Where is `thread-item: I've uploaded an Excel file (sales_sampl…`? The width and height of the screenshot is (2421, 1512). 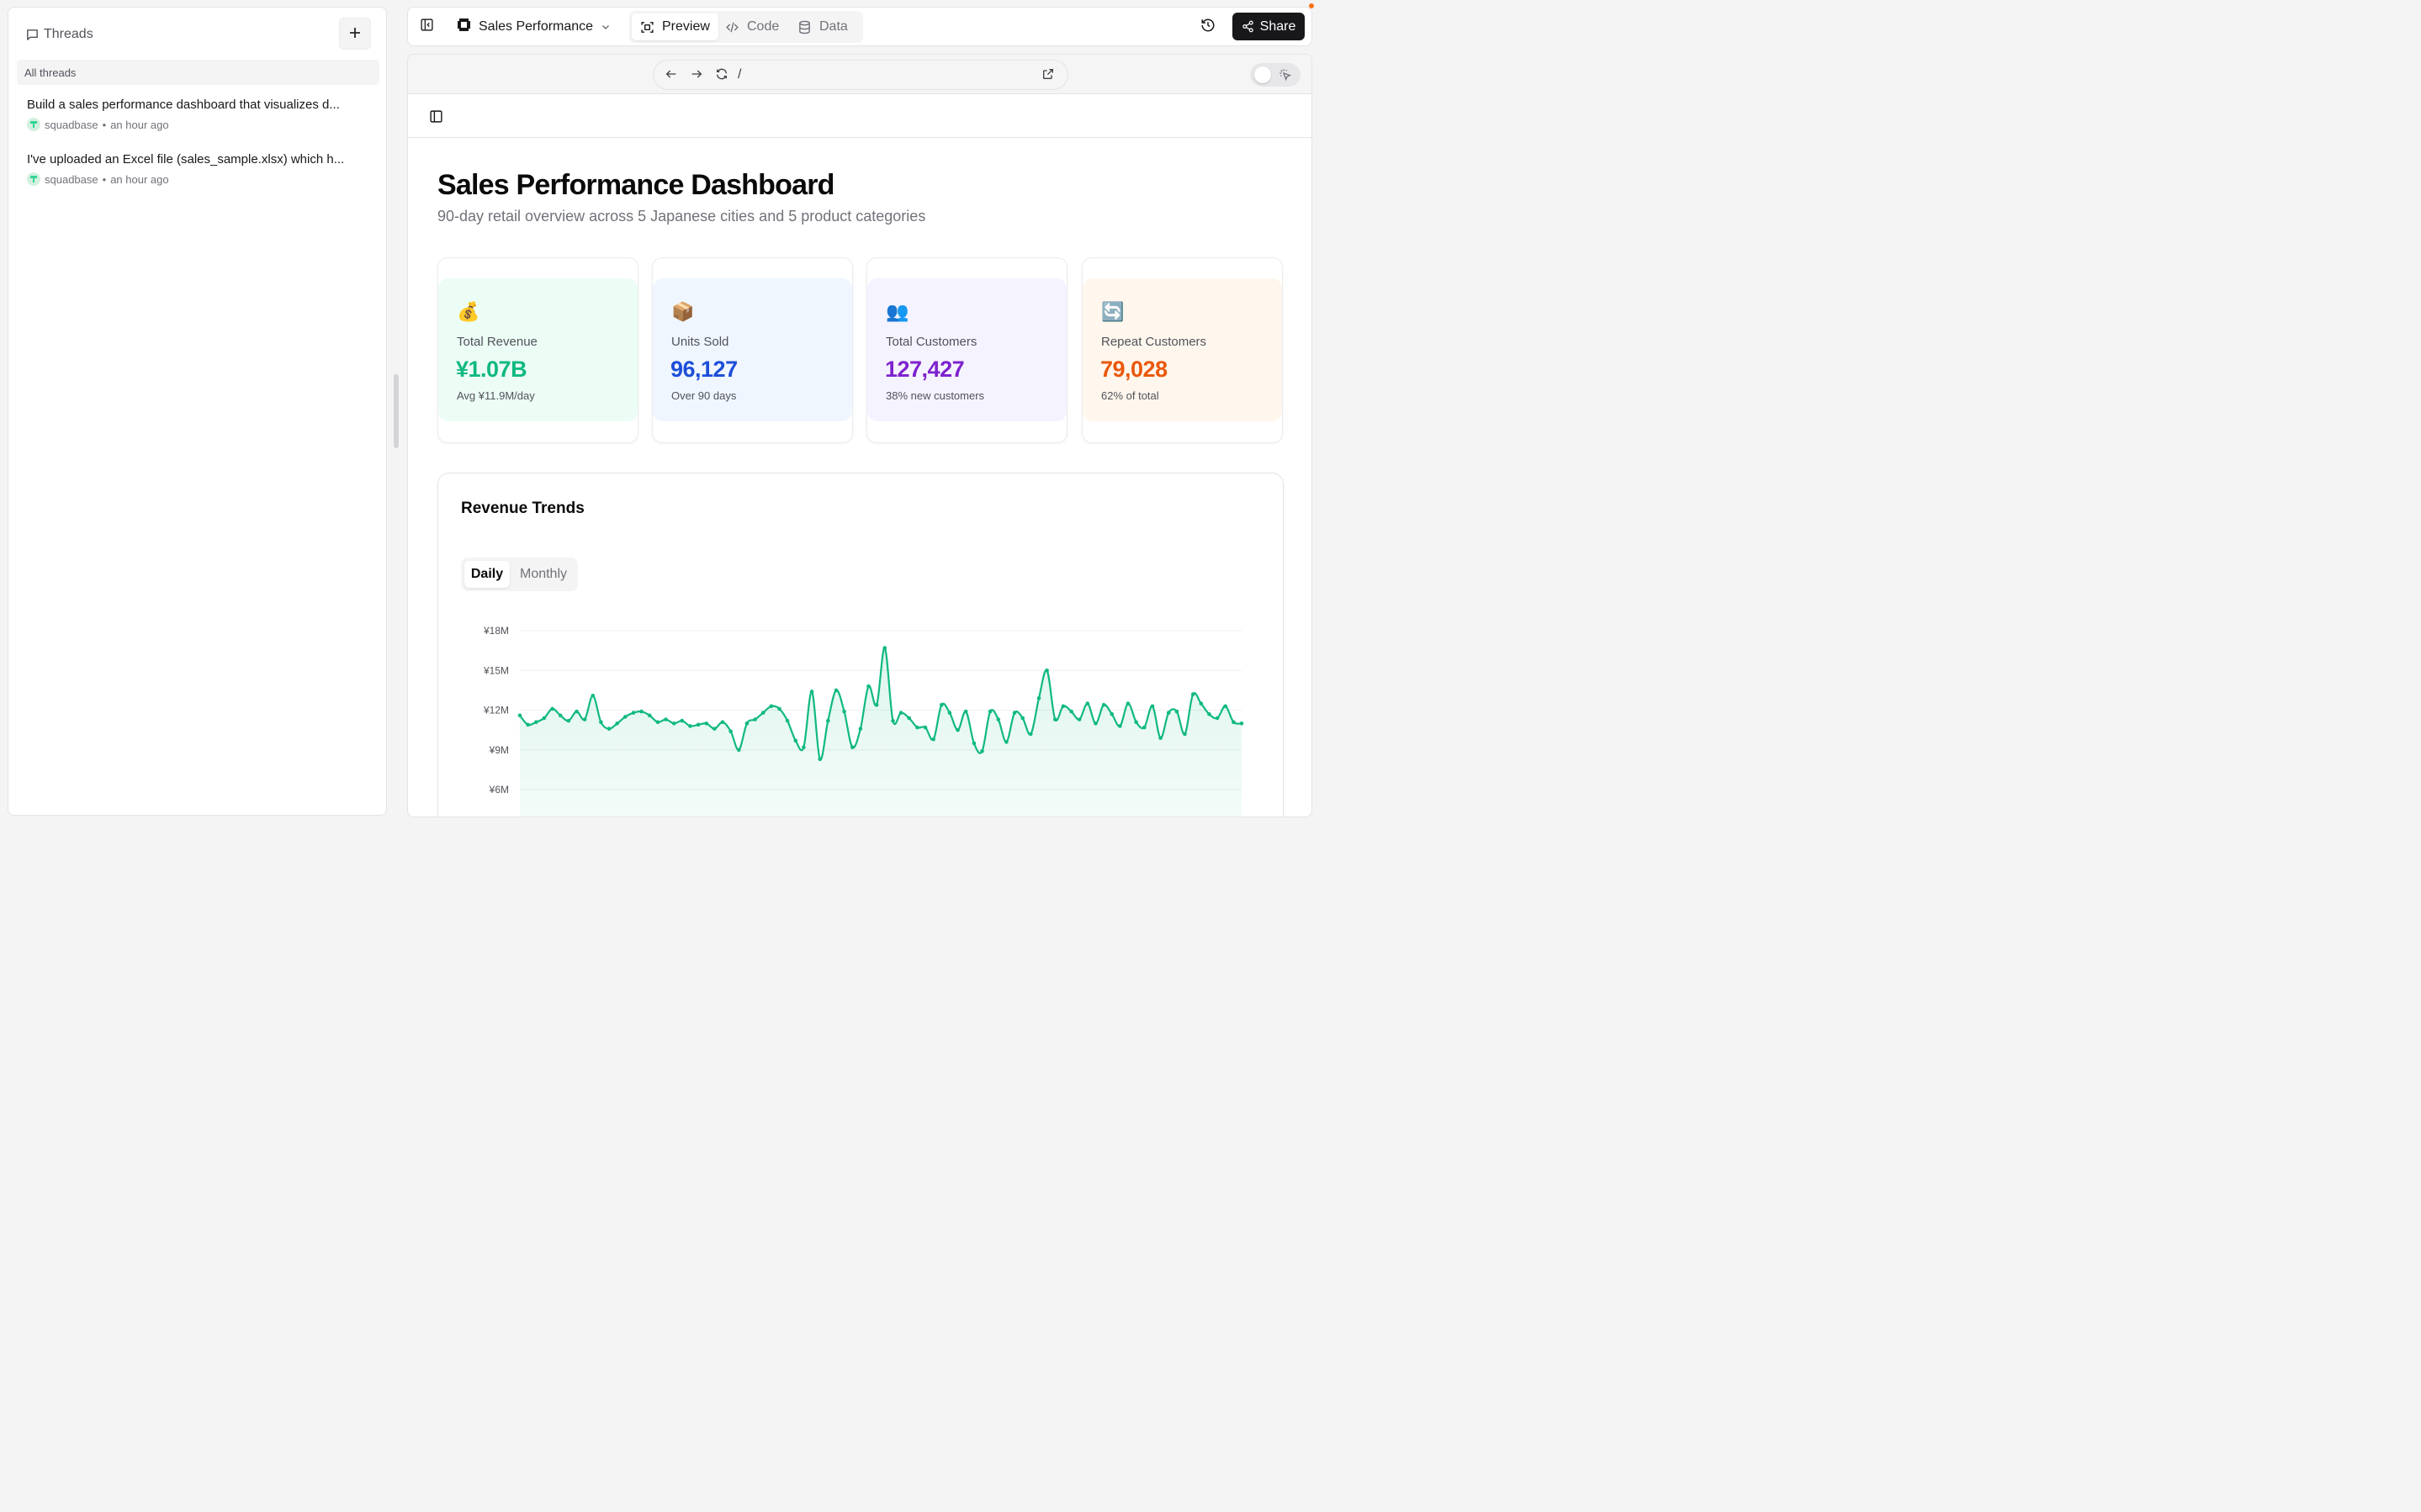
thread-item: I've uploaded an Excel file (sales_sampl… is located at coordinates (200, 168).